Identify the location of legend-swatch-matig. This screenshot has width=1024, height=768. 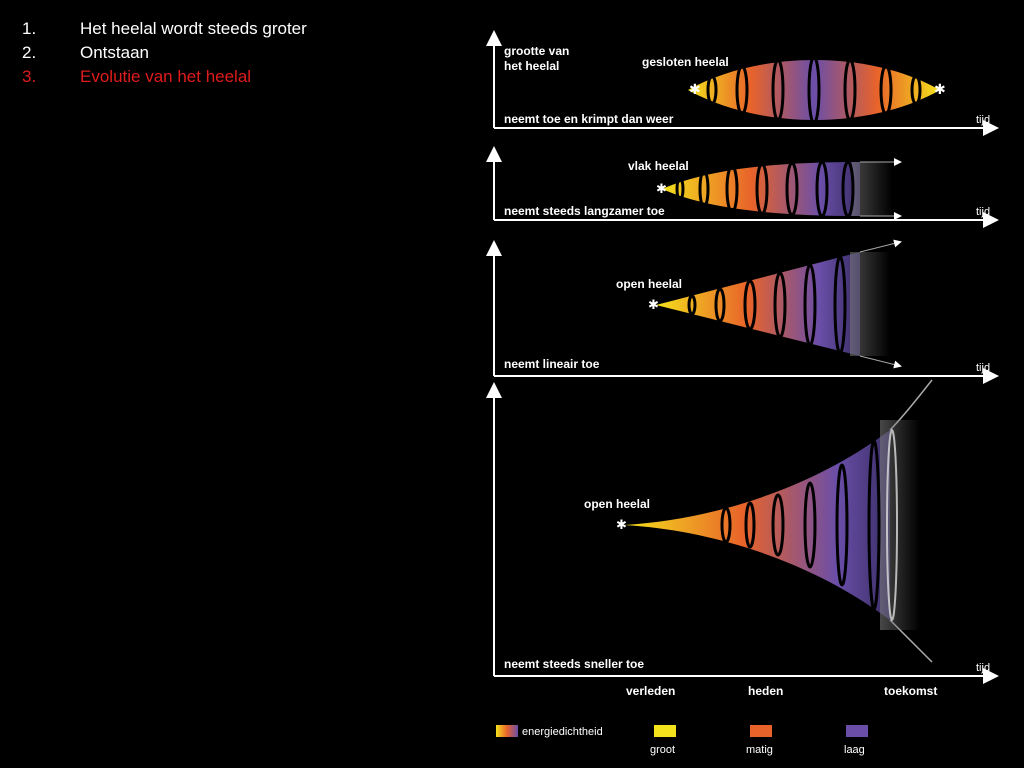
(761, 731).